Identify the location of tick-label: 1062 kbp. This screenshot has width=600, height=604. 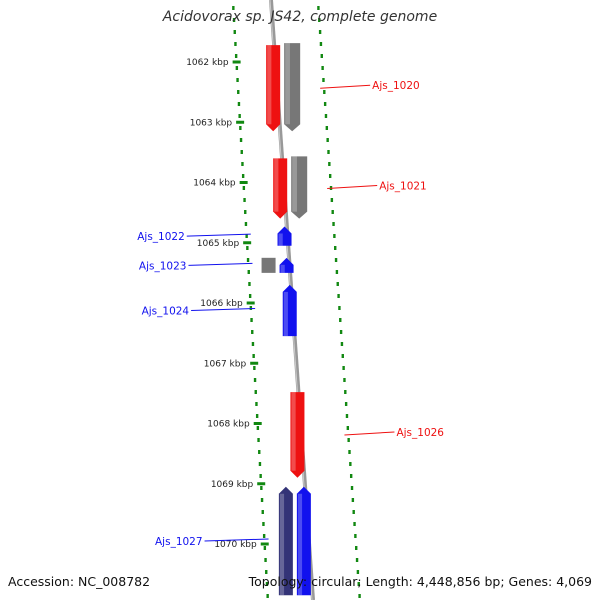
(207, 63).